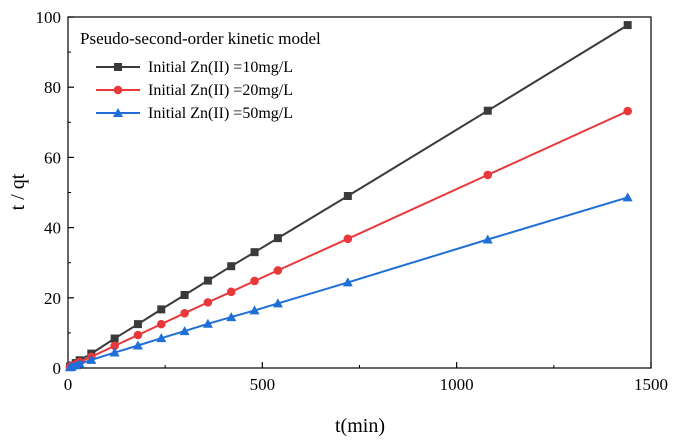 The width and height of the screenshot is (673, 443). Describe the element at coordinates (57, 368) in the screenshot. I see `y-tick-label: 0` at that location.